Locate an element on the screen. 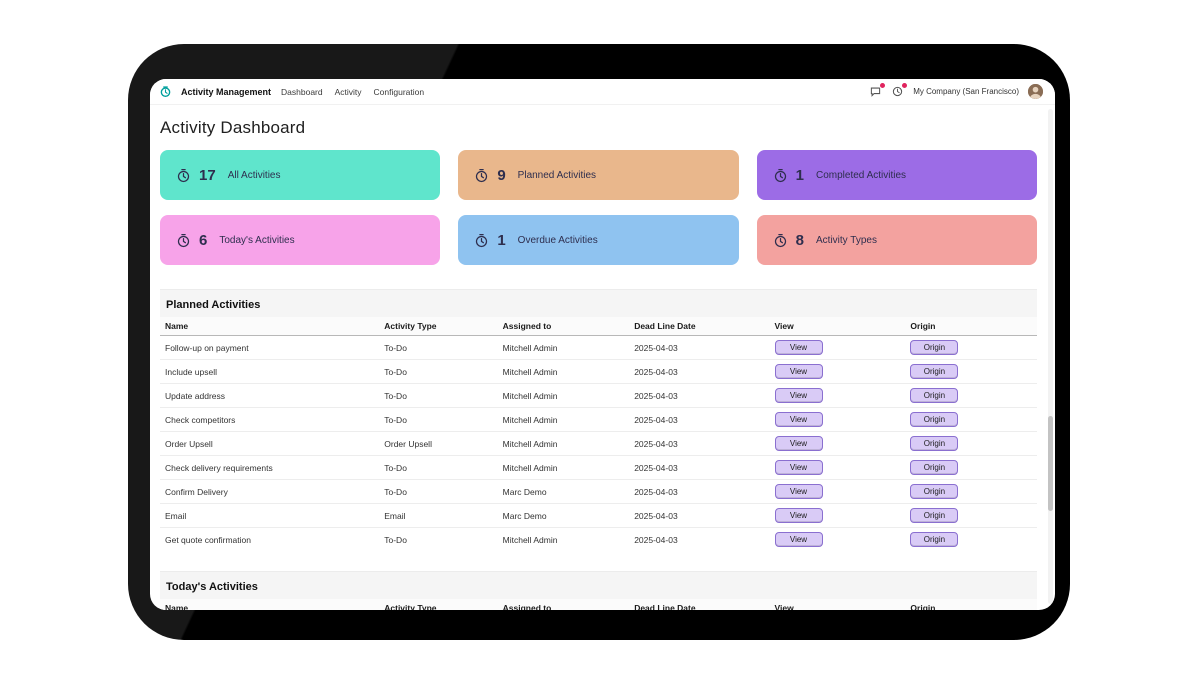  stat-label: All Activities is located at coordinates (254, 175).